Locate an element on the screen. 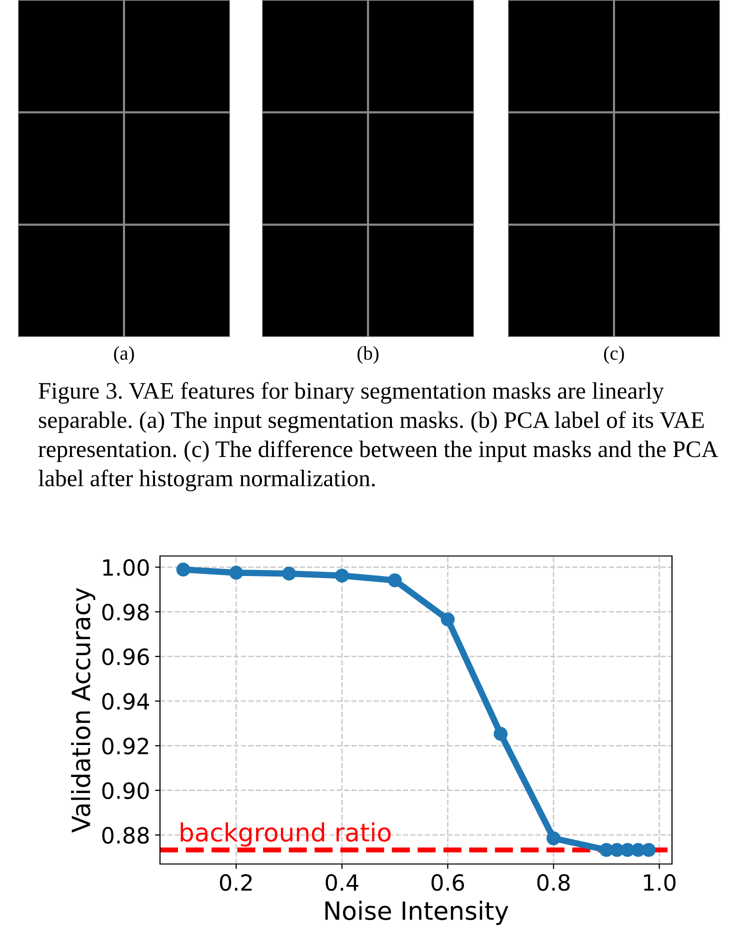 The image size is (742, 945). x-tick-label: 0.8 is located at coordinates (553, 882).